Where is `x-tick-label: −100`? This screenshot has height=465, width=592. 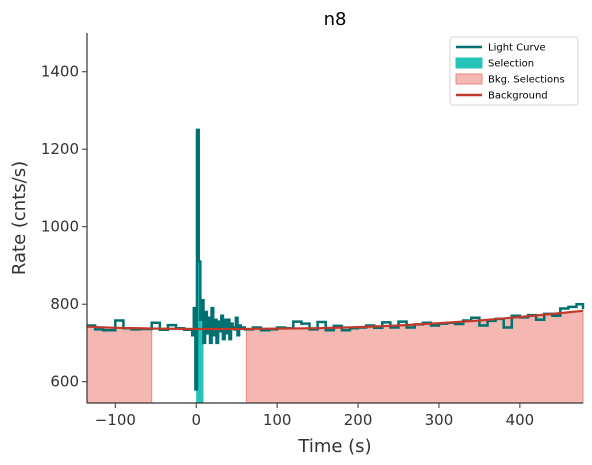 x-tick-label: −100 is located at coordinates (115, 420).